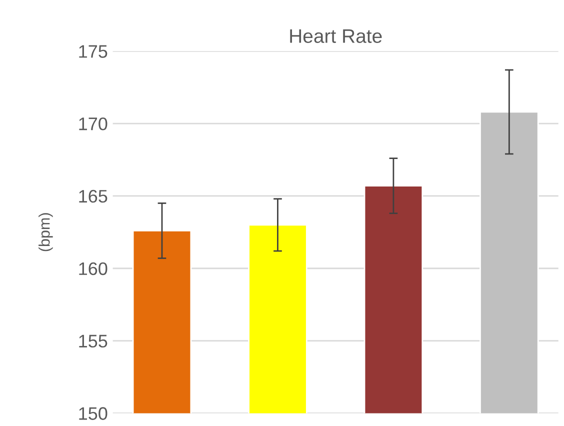 The height and width of the screenshot is (426, 564). Describe the element at coordinates (45, 232) in the screenshot. I see `y-axis-title: (bpm)` at that location.